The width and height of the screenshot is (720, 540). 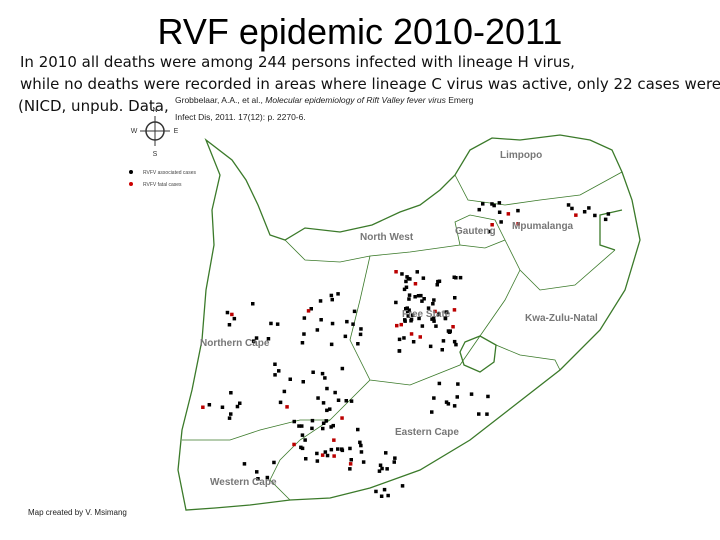 What do you see at coordinates (155, 132) in the screenshot?
I see `compass: N W E S` at bounding box center [155, 132].